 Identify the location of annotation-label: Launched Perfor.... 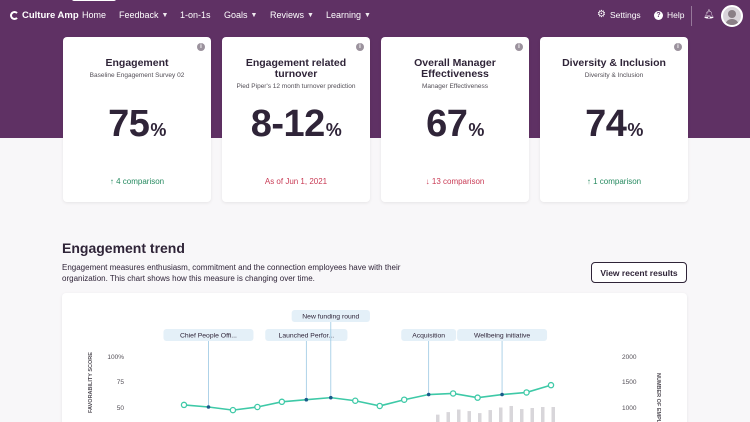
(307, 336).